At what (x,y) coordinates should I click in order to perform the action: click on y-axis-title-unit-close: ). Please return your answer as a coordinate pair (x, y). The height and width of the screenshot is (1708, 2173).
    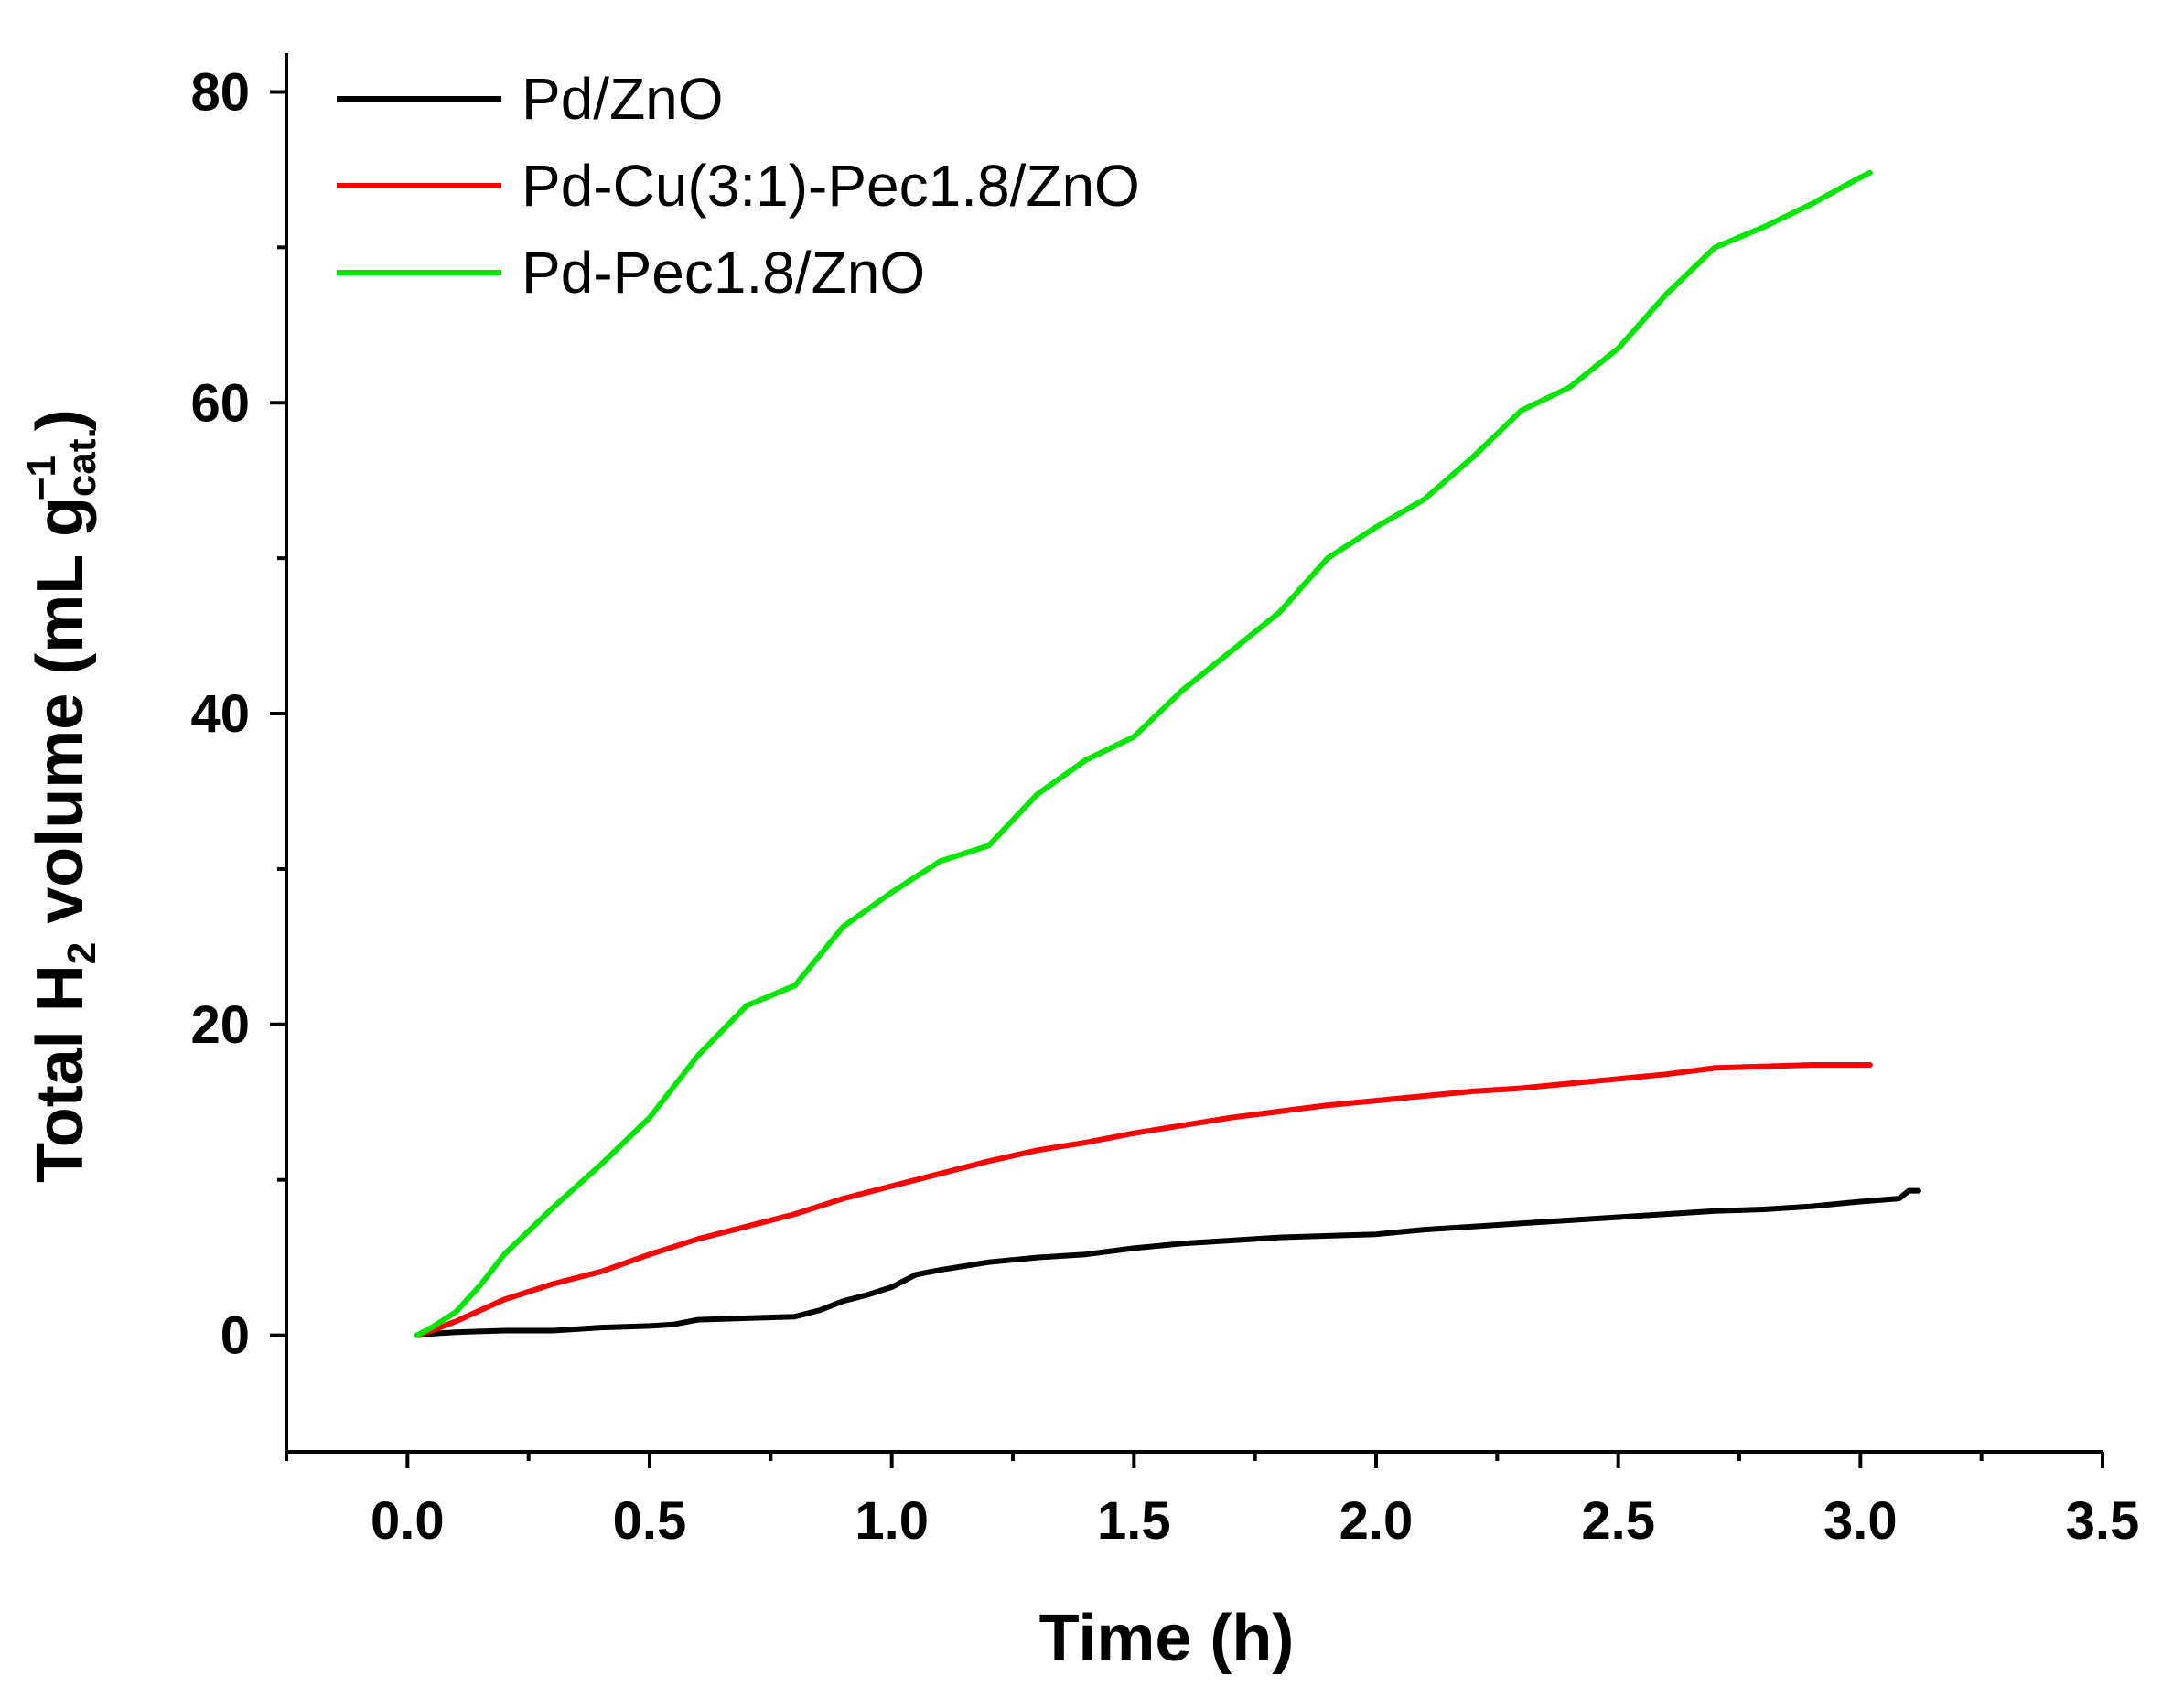
    Looking at the image, I should click on (61, 420).